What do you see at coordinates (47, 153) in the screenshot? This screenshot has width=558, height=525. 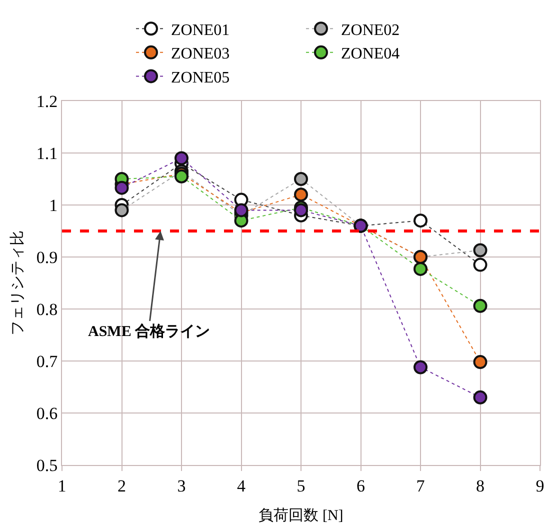 I see `y-tick-label: 1.1` at bounding box center [47, 153].